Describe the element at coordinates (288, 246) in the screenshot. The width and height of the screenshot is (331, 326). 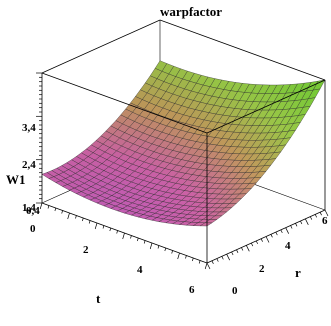
I see `r-tick-label: 4` at that location.